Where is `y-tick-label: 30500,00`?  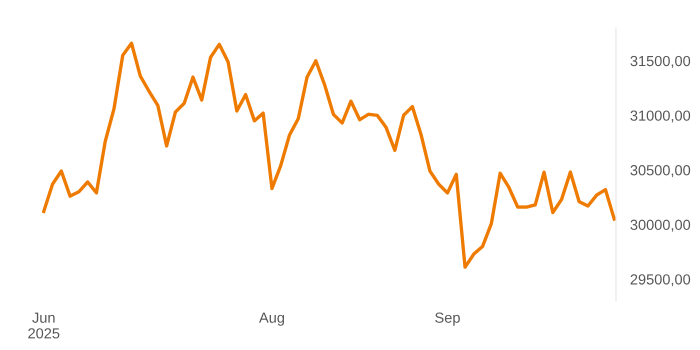
y-tick-label: 30500,00 is located at coordinates (660, 171).